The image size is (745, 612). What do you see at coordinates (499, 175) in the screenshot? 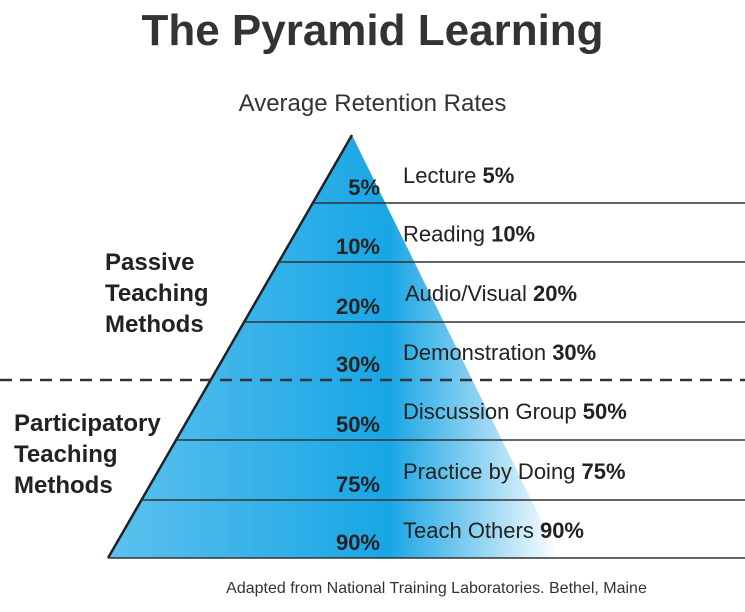
I see `tier-method-value: 5%` at bounding box center [499, 175].